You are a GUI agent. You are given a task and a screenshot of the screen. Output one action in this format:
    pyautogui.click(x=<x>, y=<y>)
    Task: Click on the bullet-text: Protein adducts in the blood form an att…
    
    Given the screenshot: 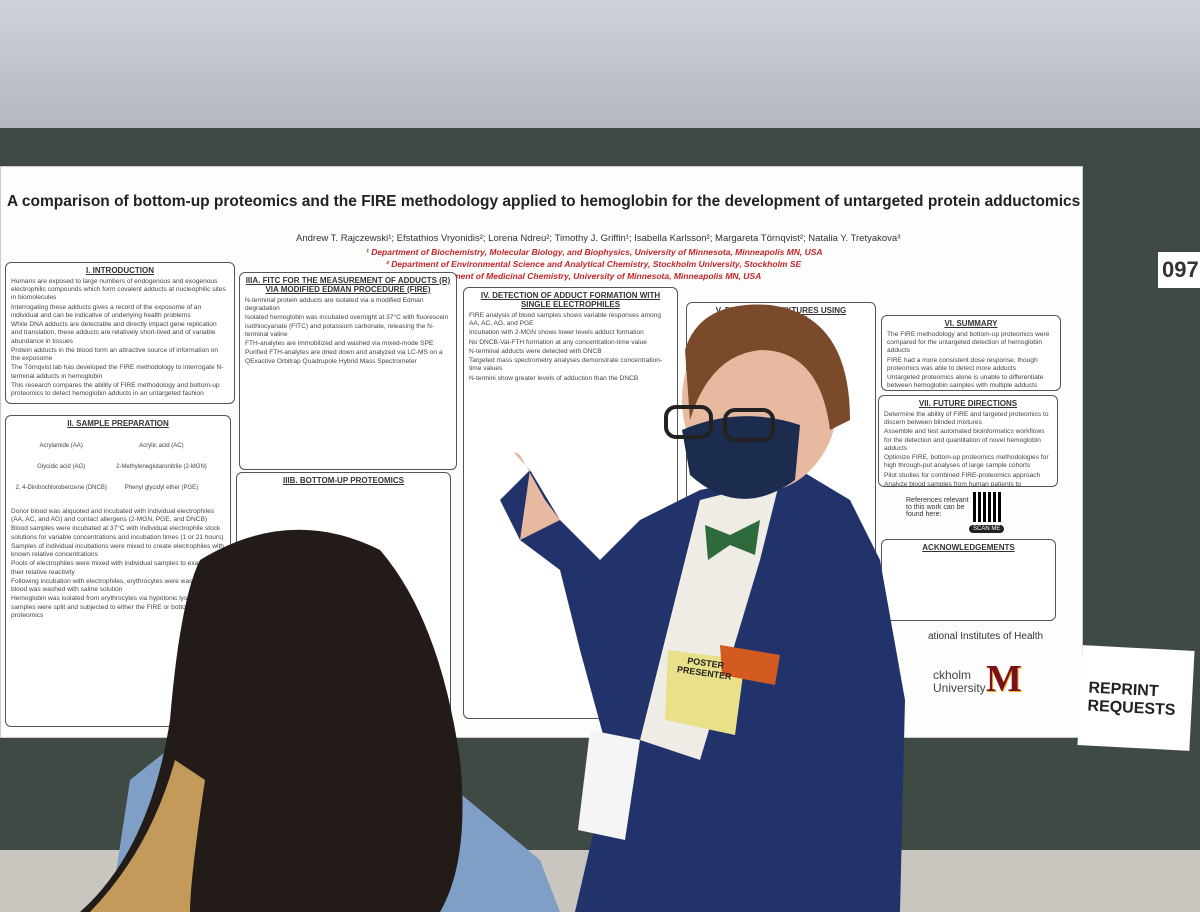 What is the action you would take?
    pyautogui.click(x=115, y=354)
    